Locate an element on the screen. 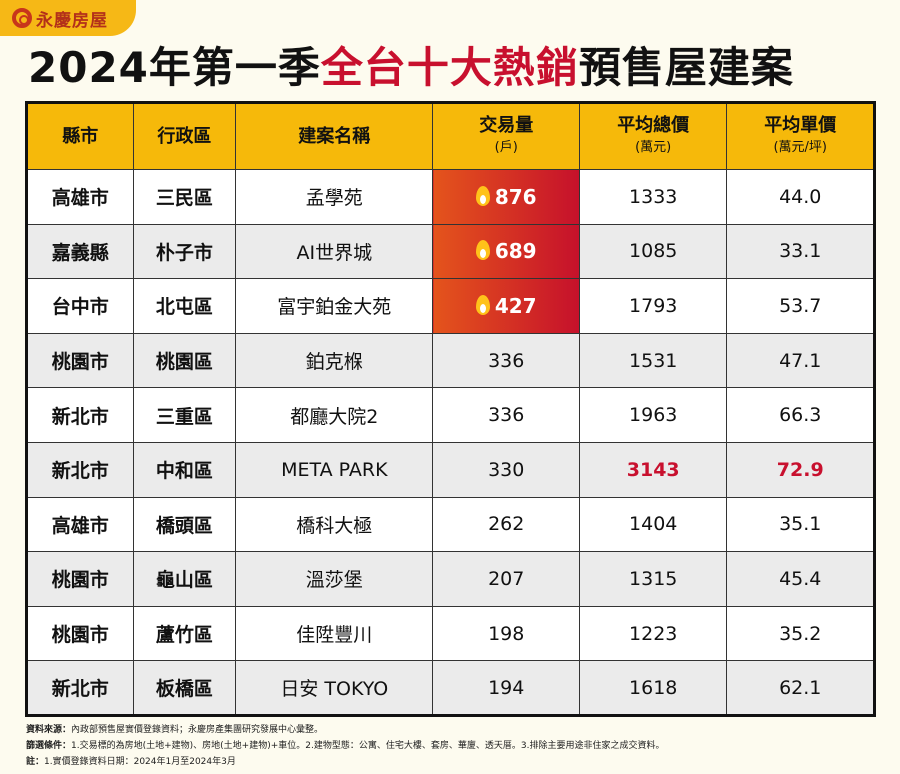 The height and width of the screenshot is (774, 900). cell-city: 嘉義縣 is located at coordinates (80, 251).